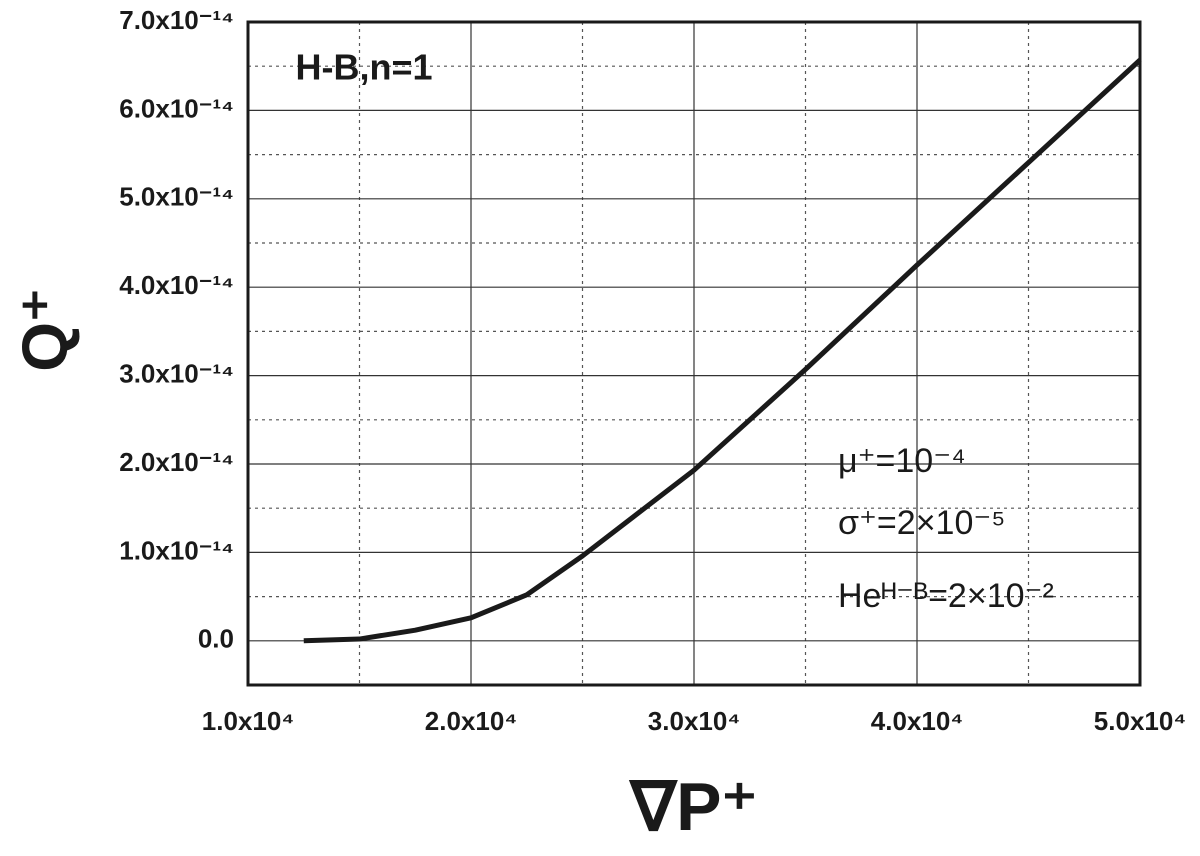 The width and height of the screenshot is (1200, 856). What do you see at coordinates (176, 108) in the screenshot?
I see `y-tick-label: 6.0x10⁻¹⁴` at bounding box center [176, 108].